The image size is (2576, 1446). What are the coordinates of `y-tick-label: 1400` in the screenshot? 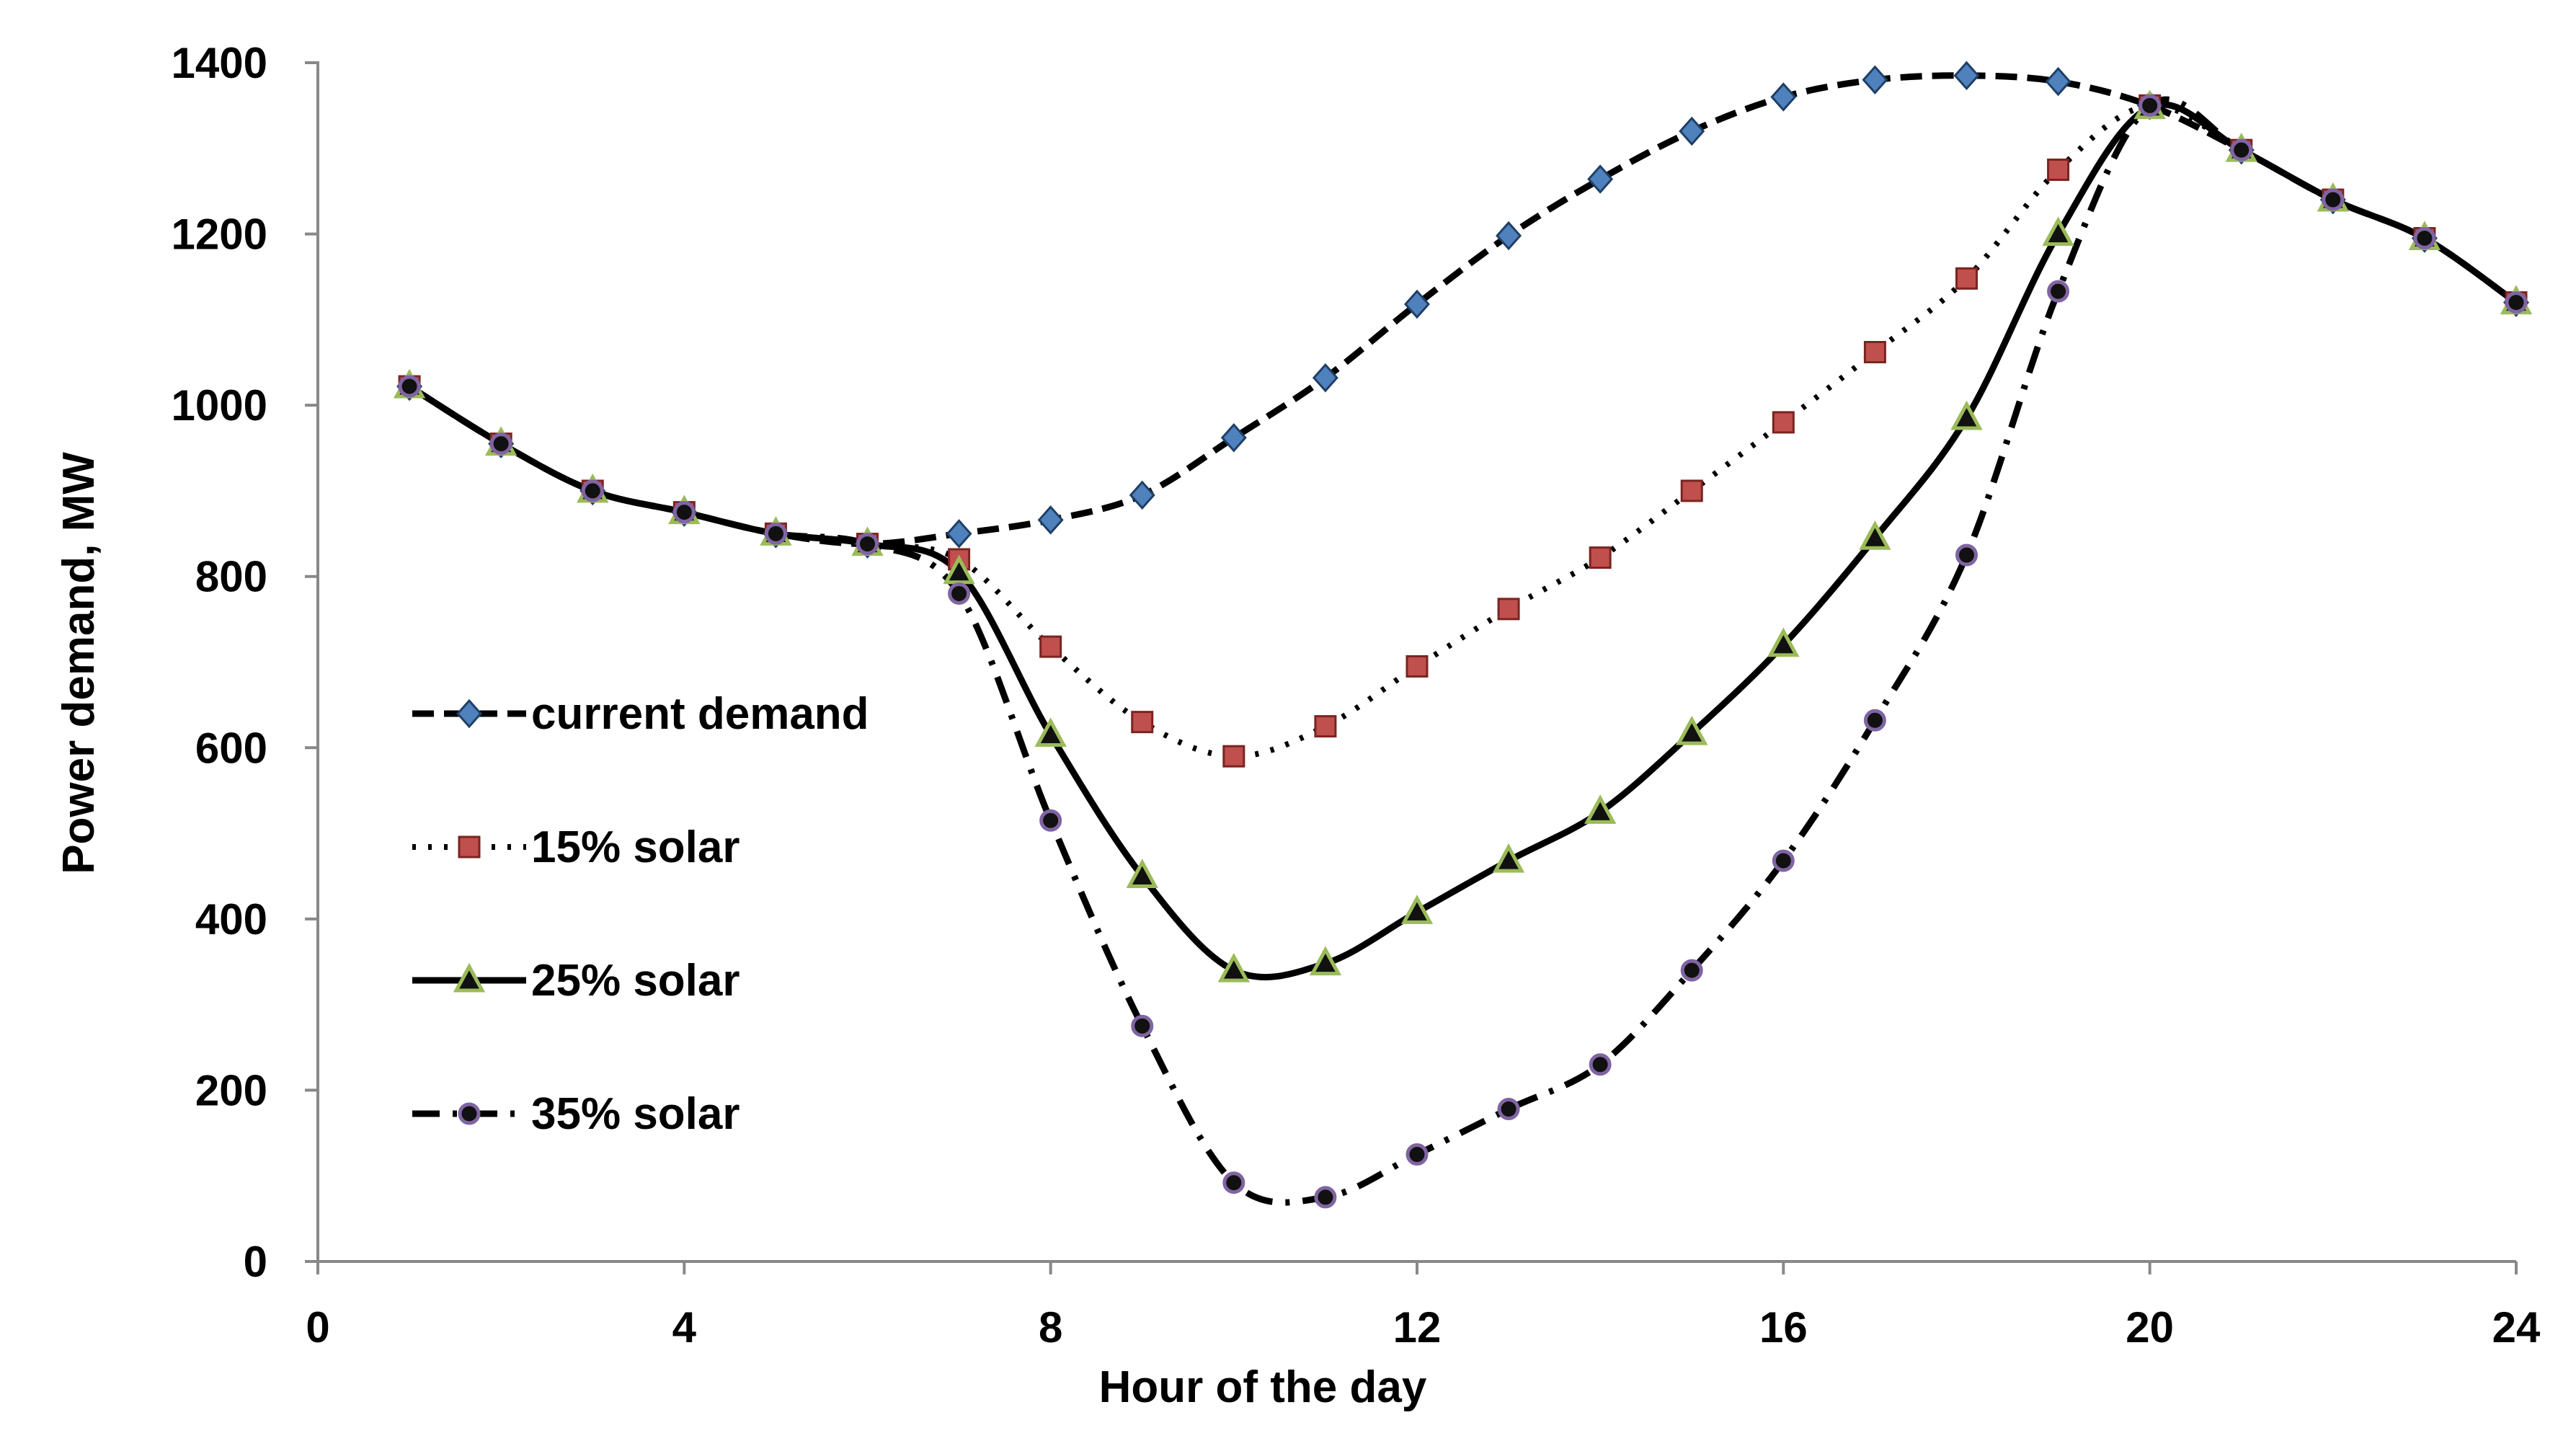 It's located at (219, 63).